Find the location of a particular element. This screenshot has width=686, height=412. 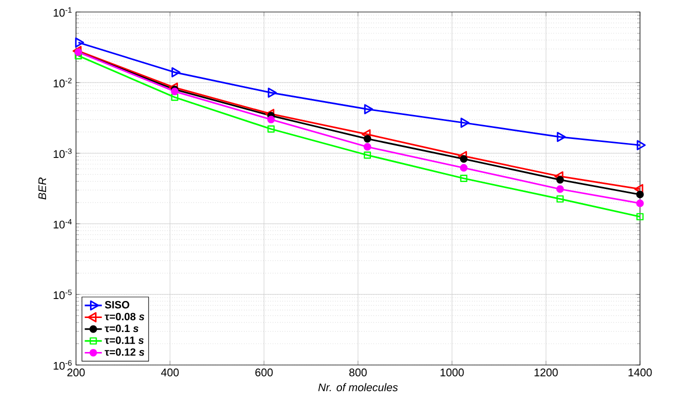

legend-label: τ=0.11 s is located at coordinates (124, 340).